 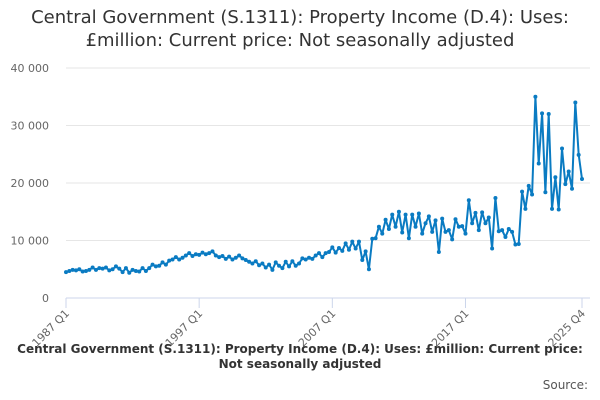 I want to click on y-tick-label: 30 000, so click(x=30, y=126).